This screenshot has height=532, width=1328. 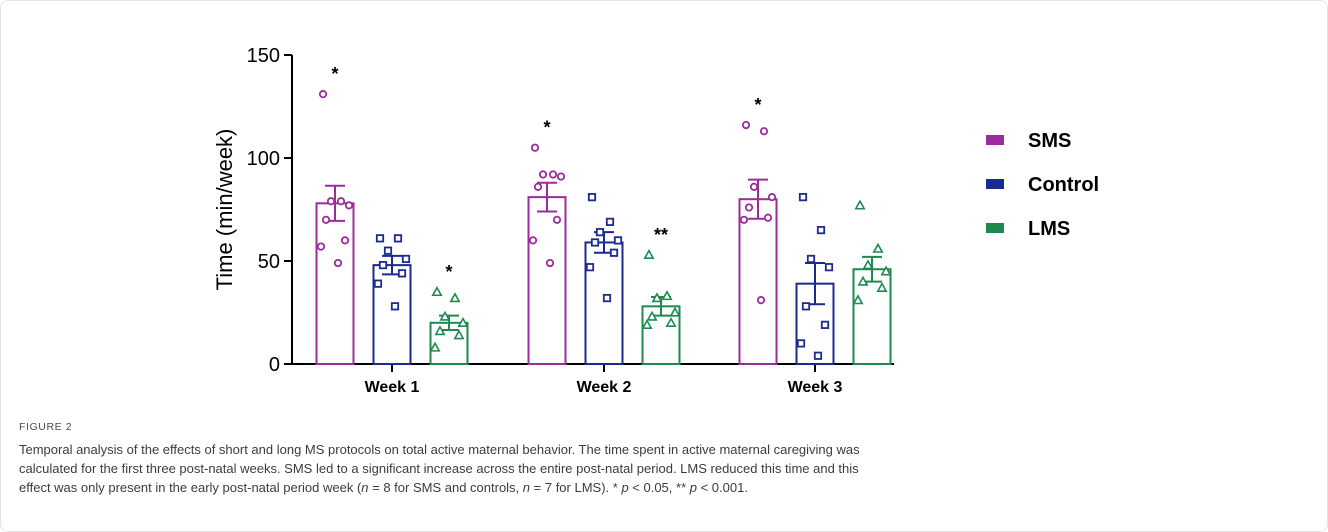 I want to click on caption-line-3c: = 7 for LMS). *, so click(x=576, y=487).